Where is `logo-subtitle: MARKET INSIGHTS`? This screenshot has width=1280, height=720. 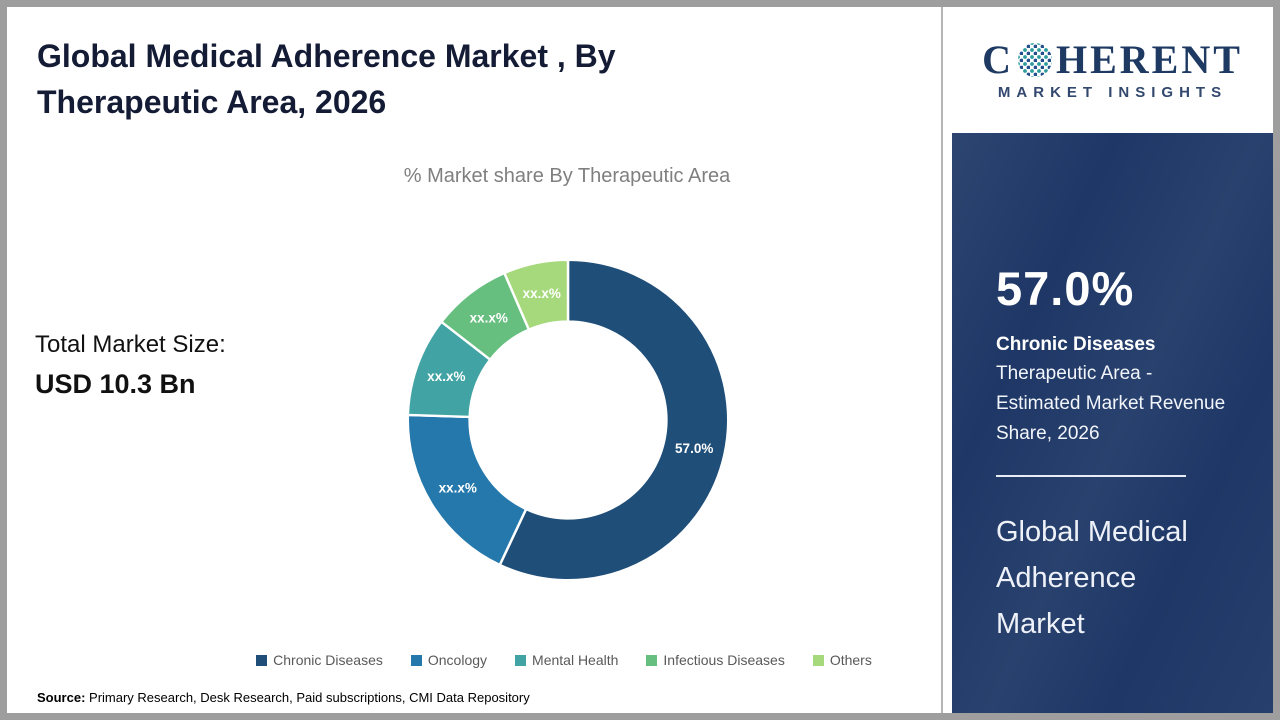 logo-subtitle: MARKET INSIGHTS is located at coordinates (1112, 92).